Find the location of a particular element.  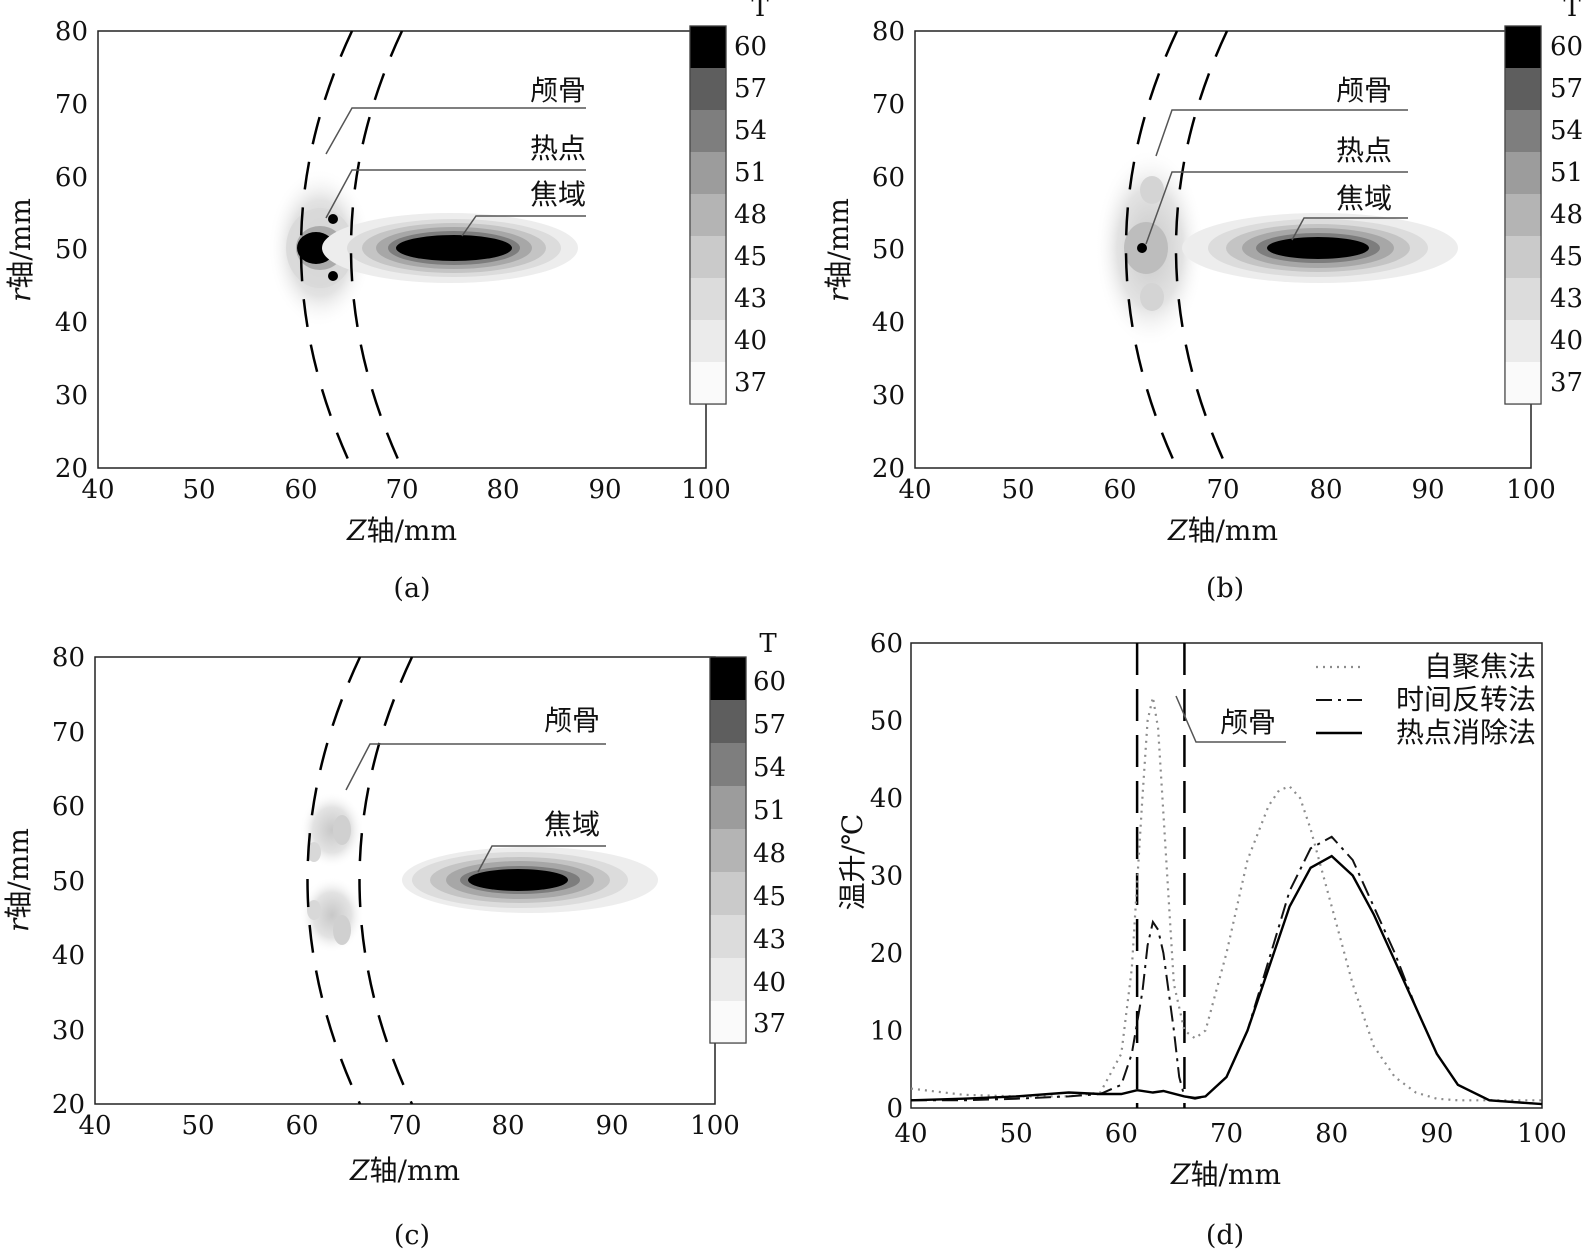

panel-c-y-ticks: 20 30 40 50 60 70 80 is located at coordinates (68, 881).